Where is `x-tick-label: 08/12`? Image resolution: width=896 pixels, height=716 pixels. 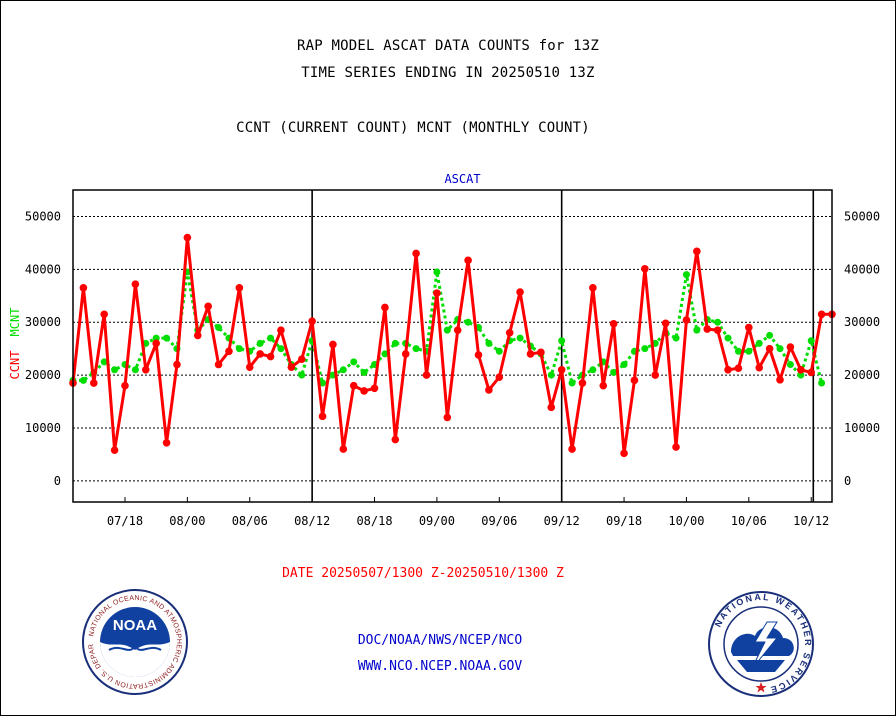
x-tick-label: 08/12 is located at coordinates (312, 521).